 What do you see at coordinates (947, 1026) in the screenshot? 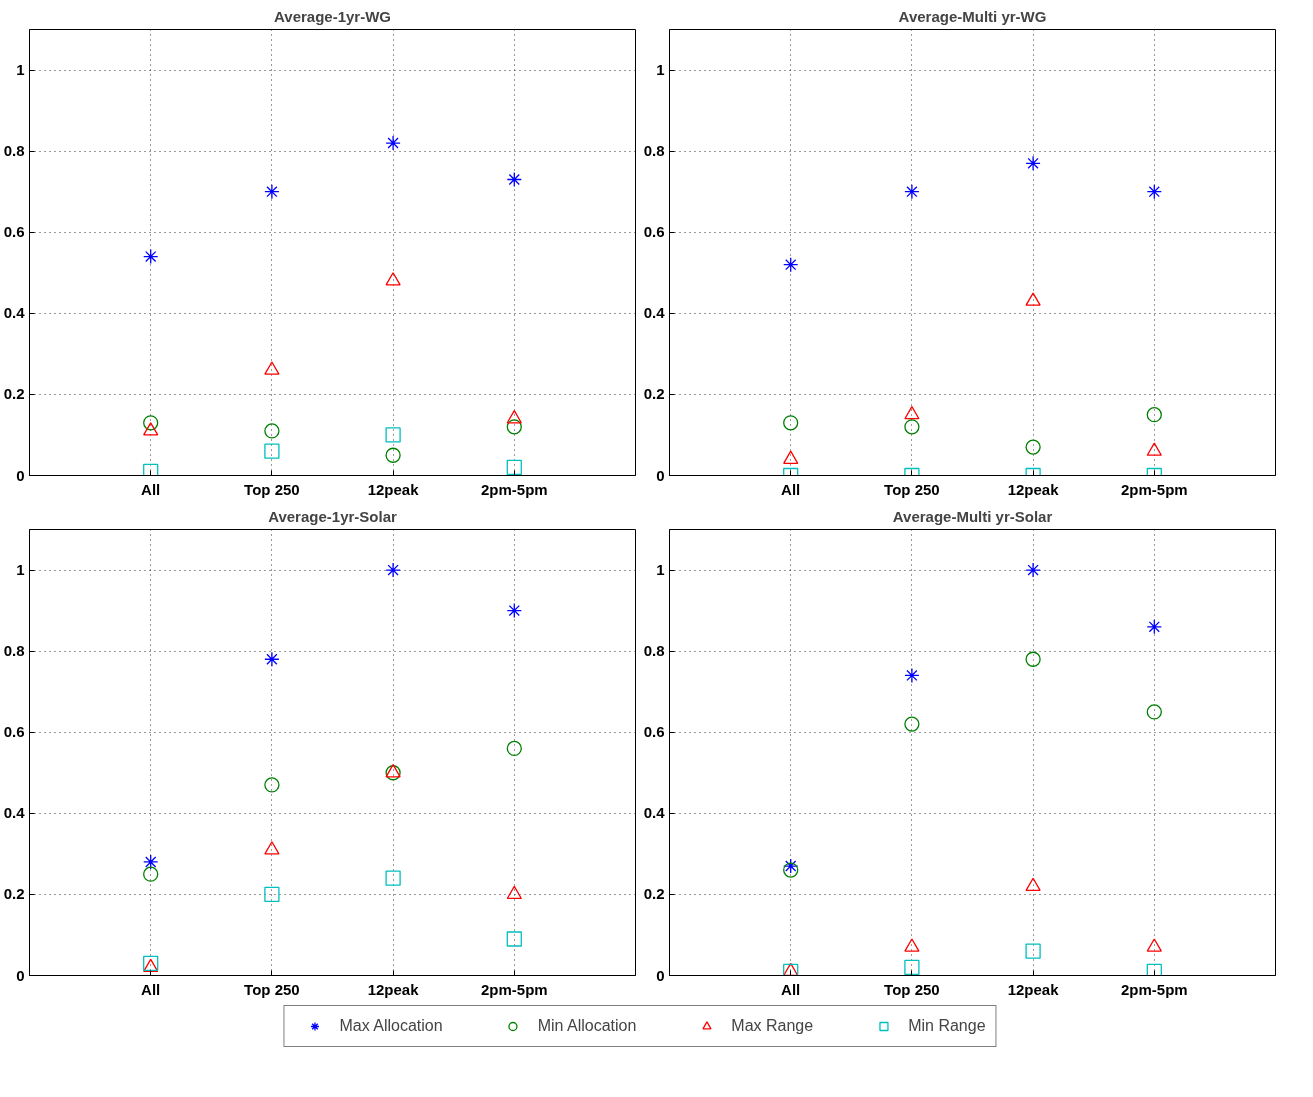
I see `legend-label: Min Range` at bounding box center [947, 1026].